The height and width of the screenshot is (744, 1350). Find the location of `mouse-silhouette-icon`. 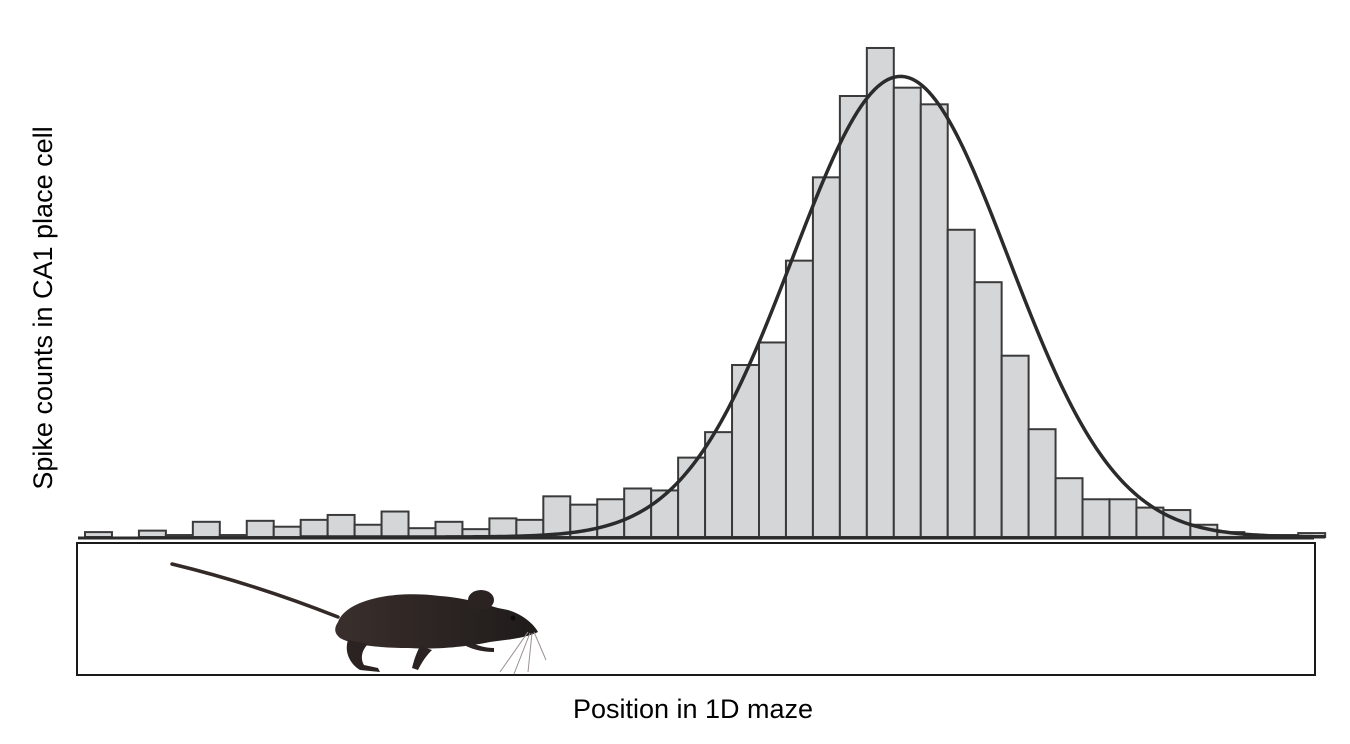

mouse-silhouette-icon is located at coordinates (358, 618).